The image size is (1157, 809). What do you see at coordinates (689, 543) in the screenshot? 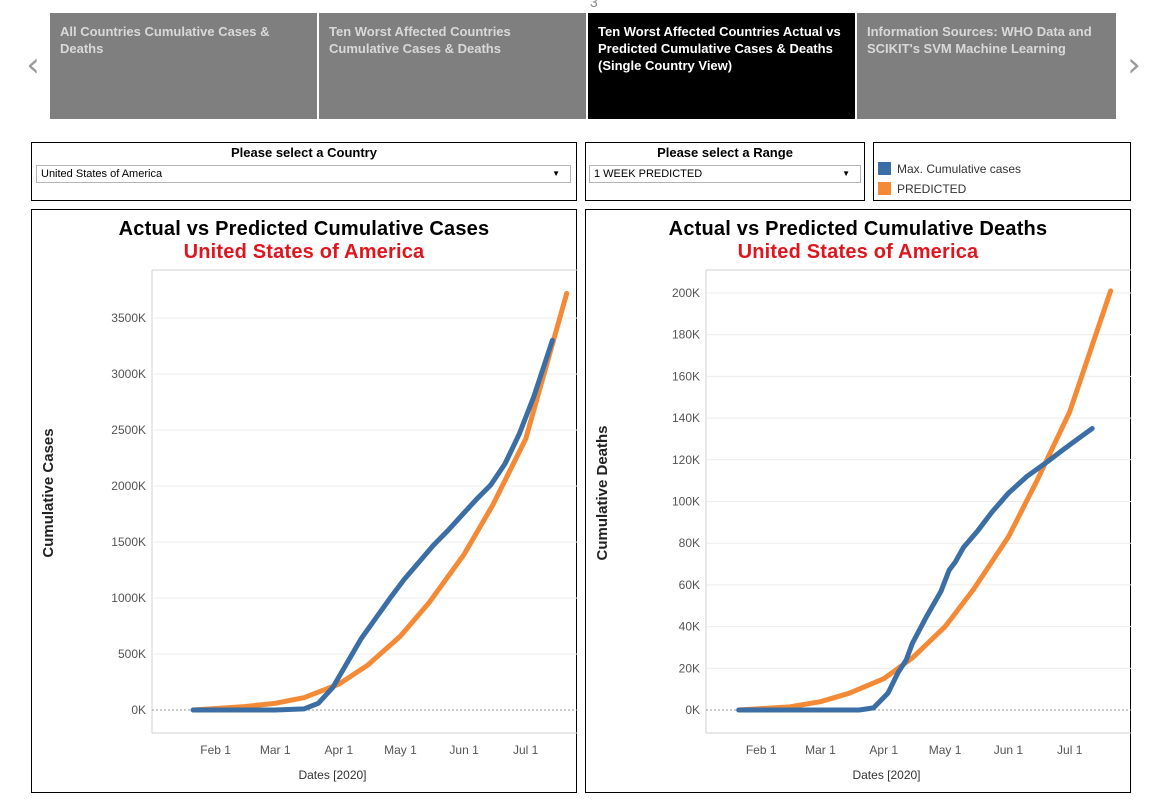
I see `y-tick-label: 80K` at bounding box center [689, 543].